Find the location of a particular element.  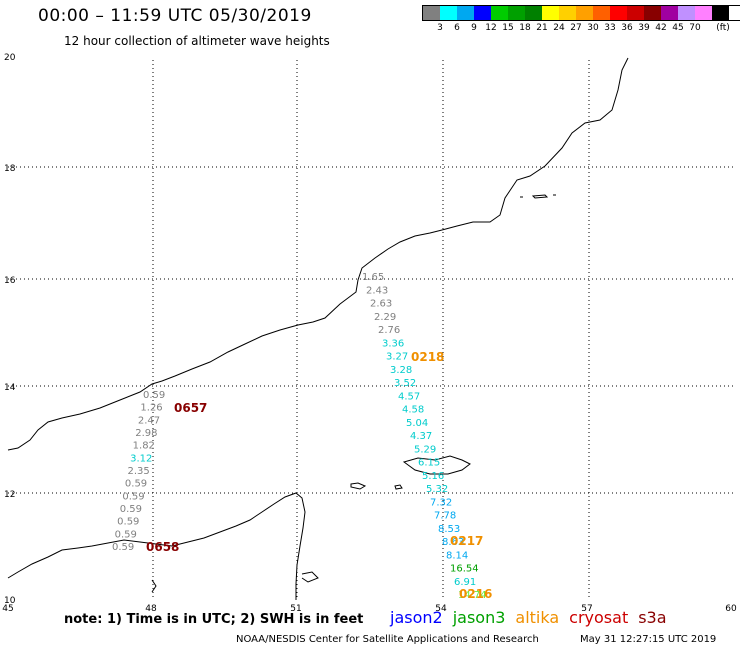

coastline-fragment is located at coordinates (154, 586).